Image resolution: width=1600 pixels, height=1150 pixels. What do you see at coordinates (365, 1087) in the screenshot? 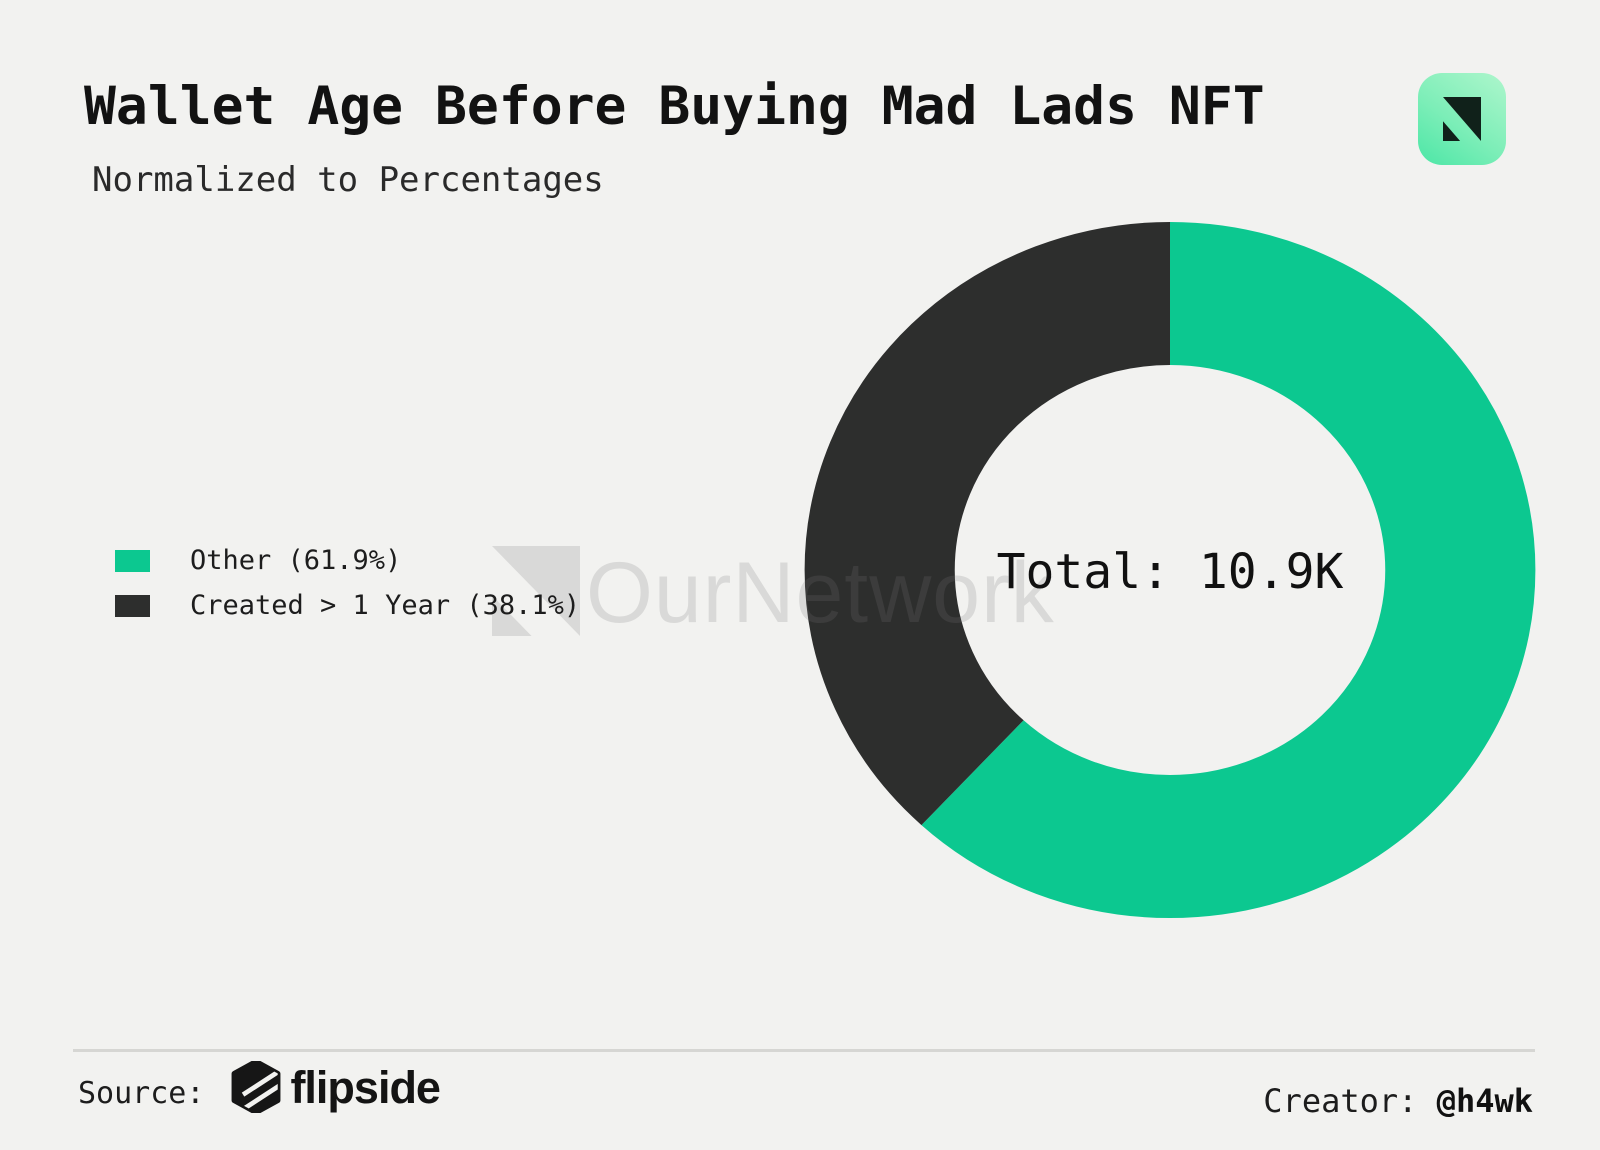
I see `source-name: flipside` at bounding box center [365, 1087].